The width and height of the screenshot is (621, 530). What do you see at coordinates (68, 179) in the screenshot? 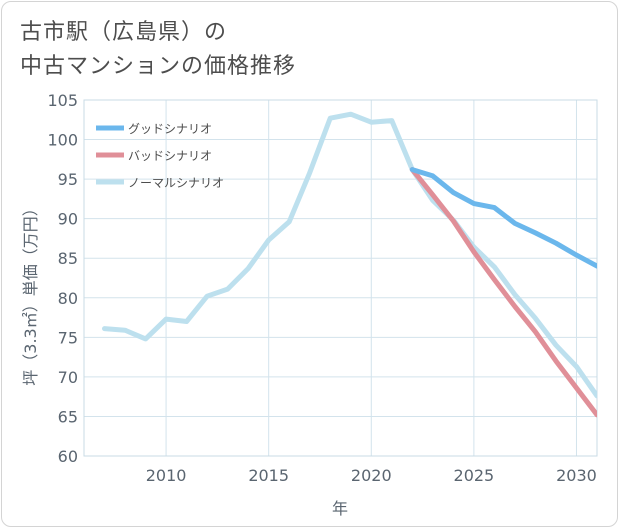
I see `y-tick-label: 95` at bounding box center [68, 179].